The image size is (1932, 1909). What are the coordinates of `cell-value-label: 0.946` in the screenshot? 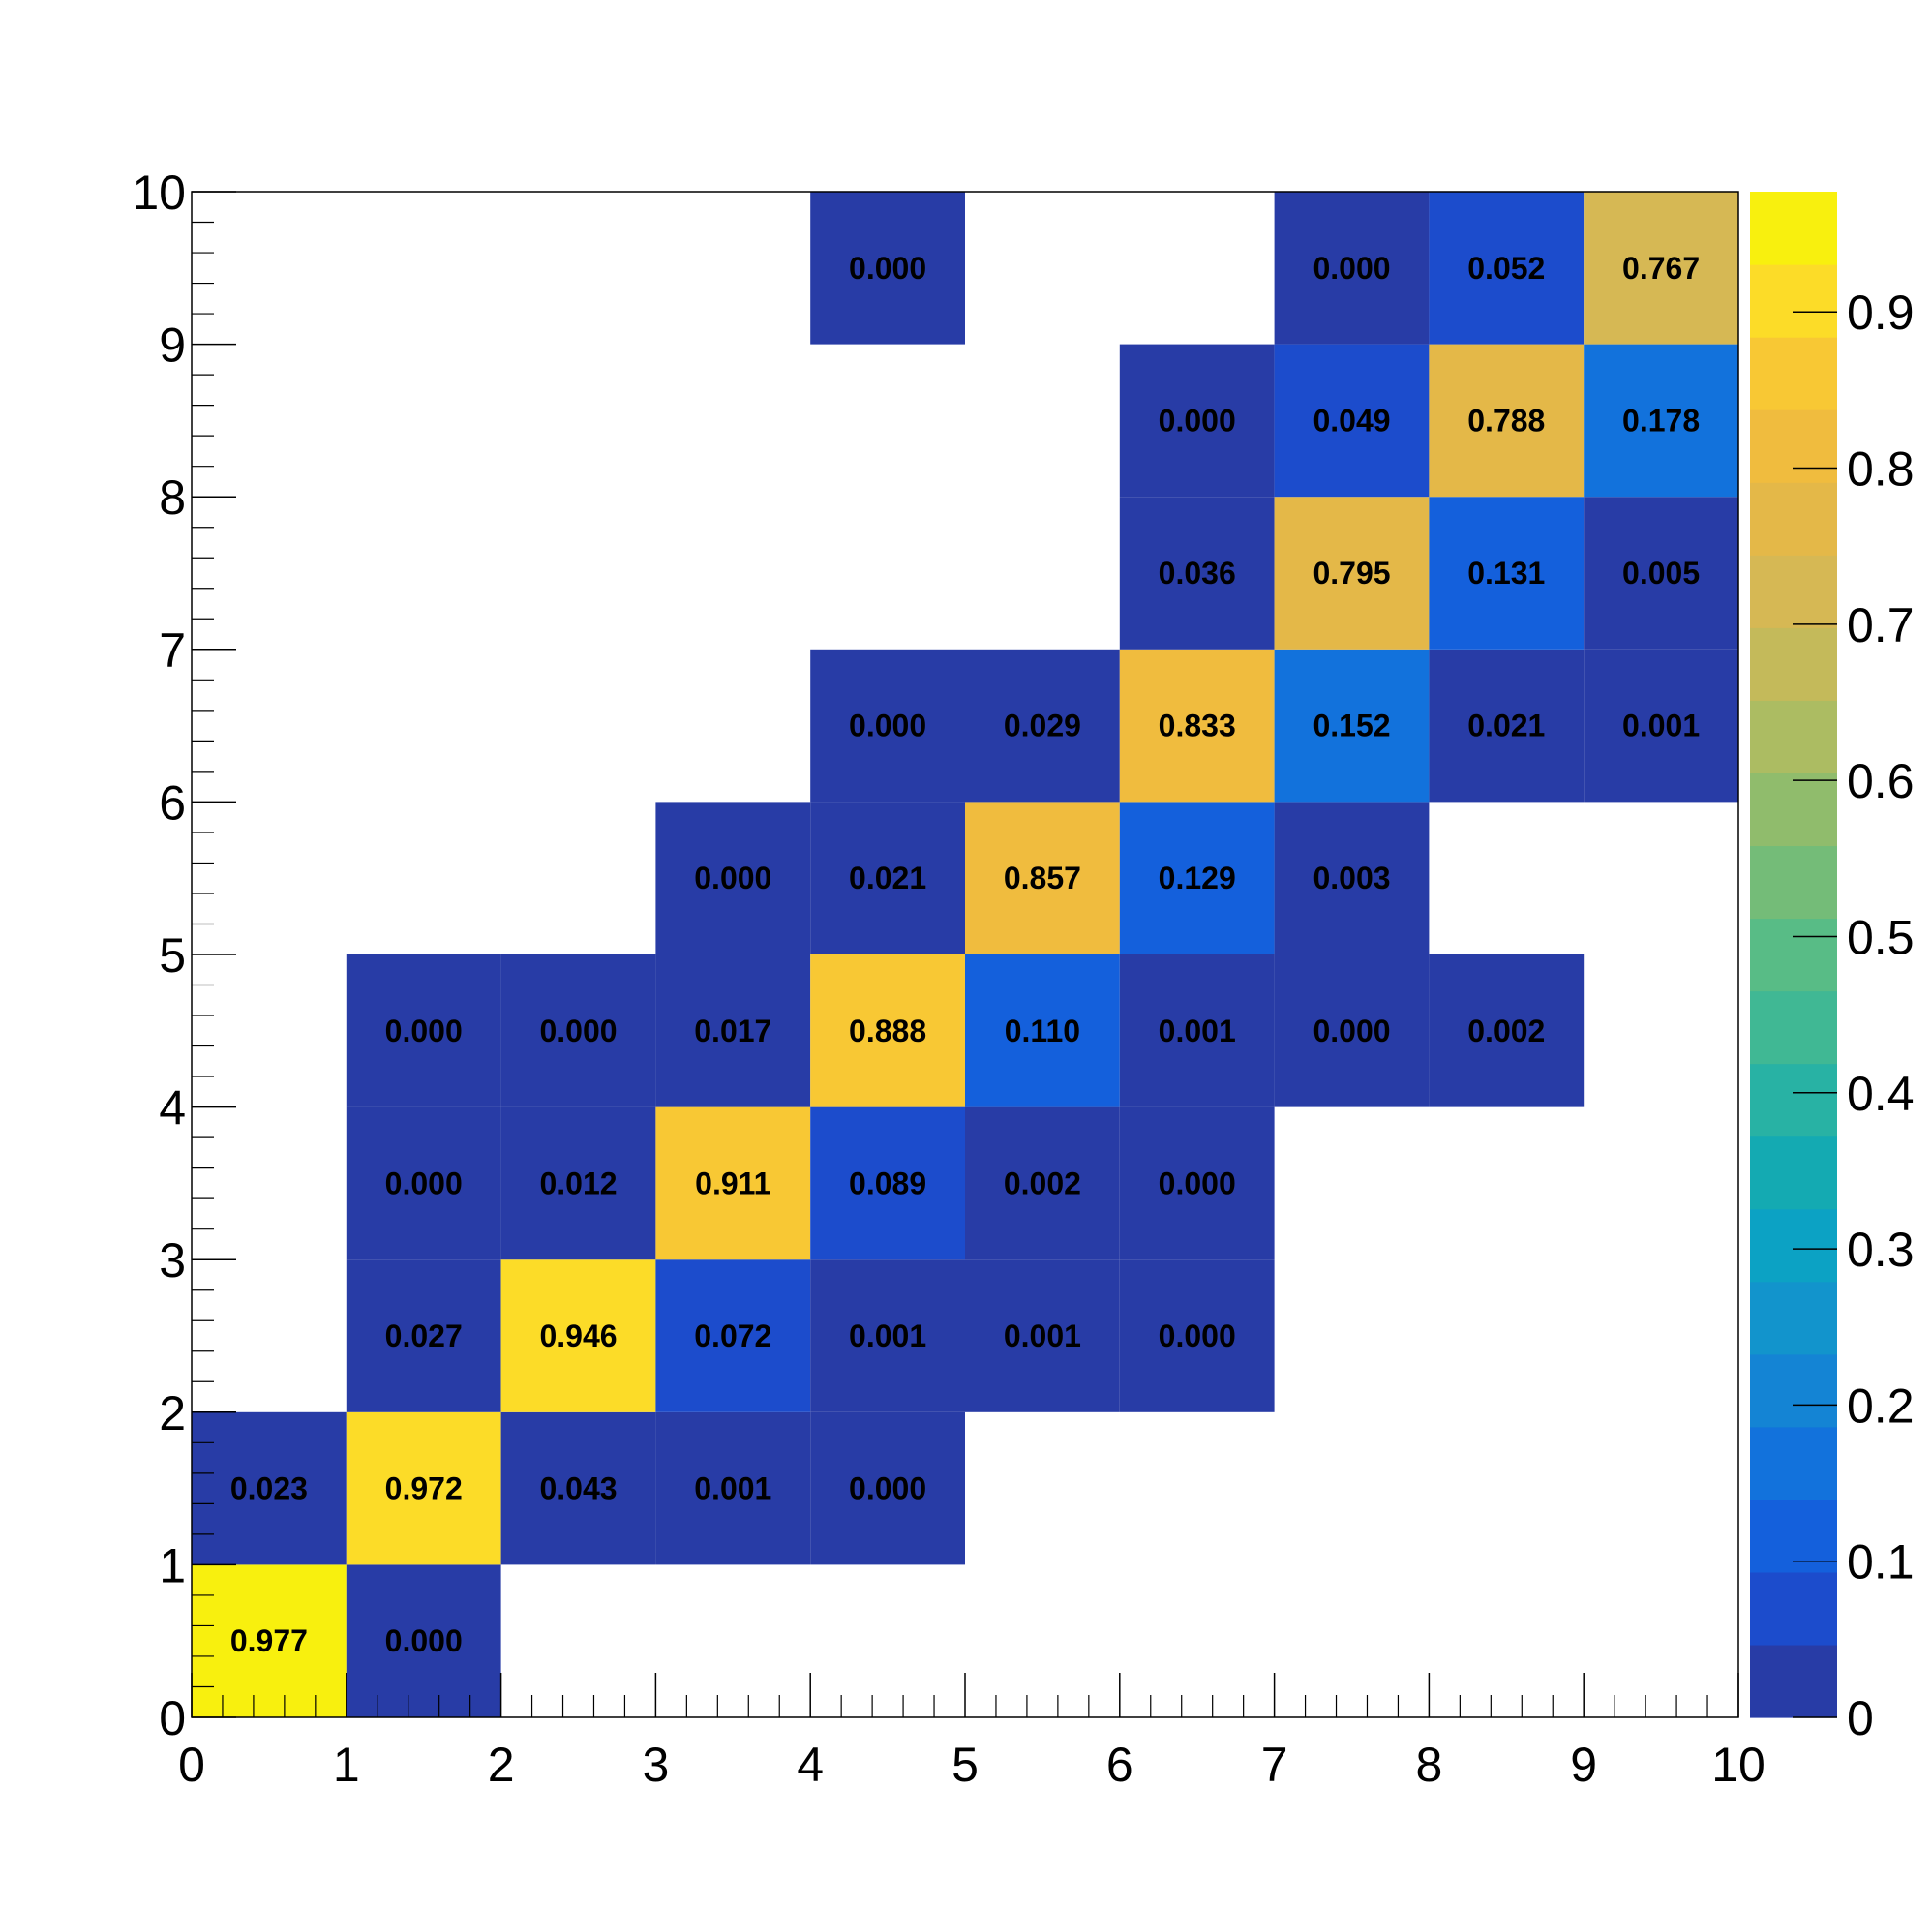 It's located at (578, 1335).